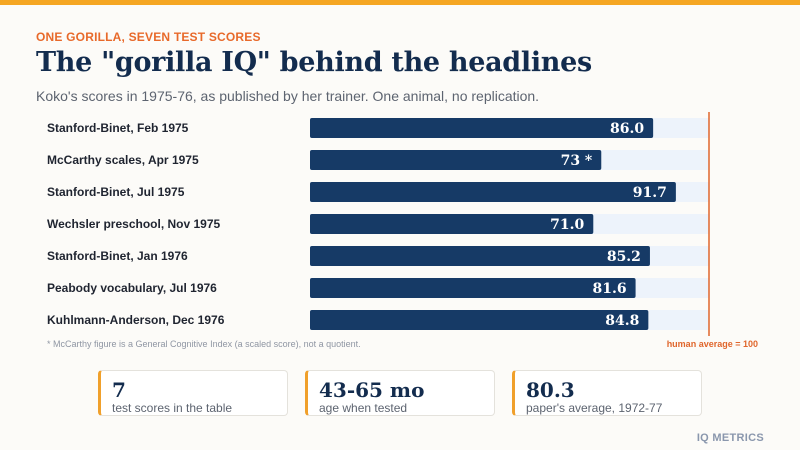  I want to click on bar-value-label: 85.2, so click(624, 257).